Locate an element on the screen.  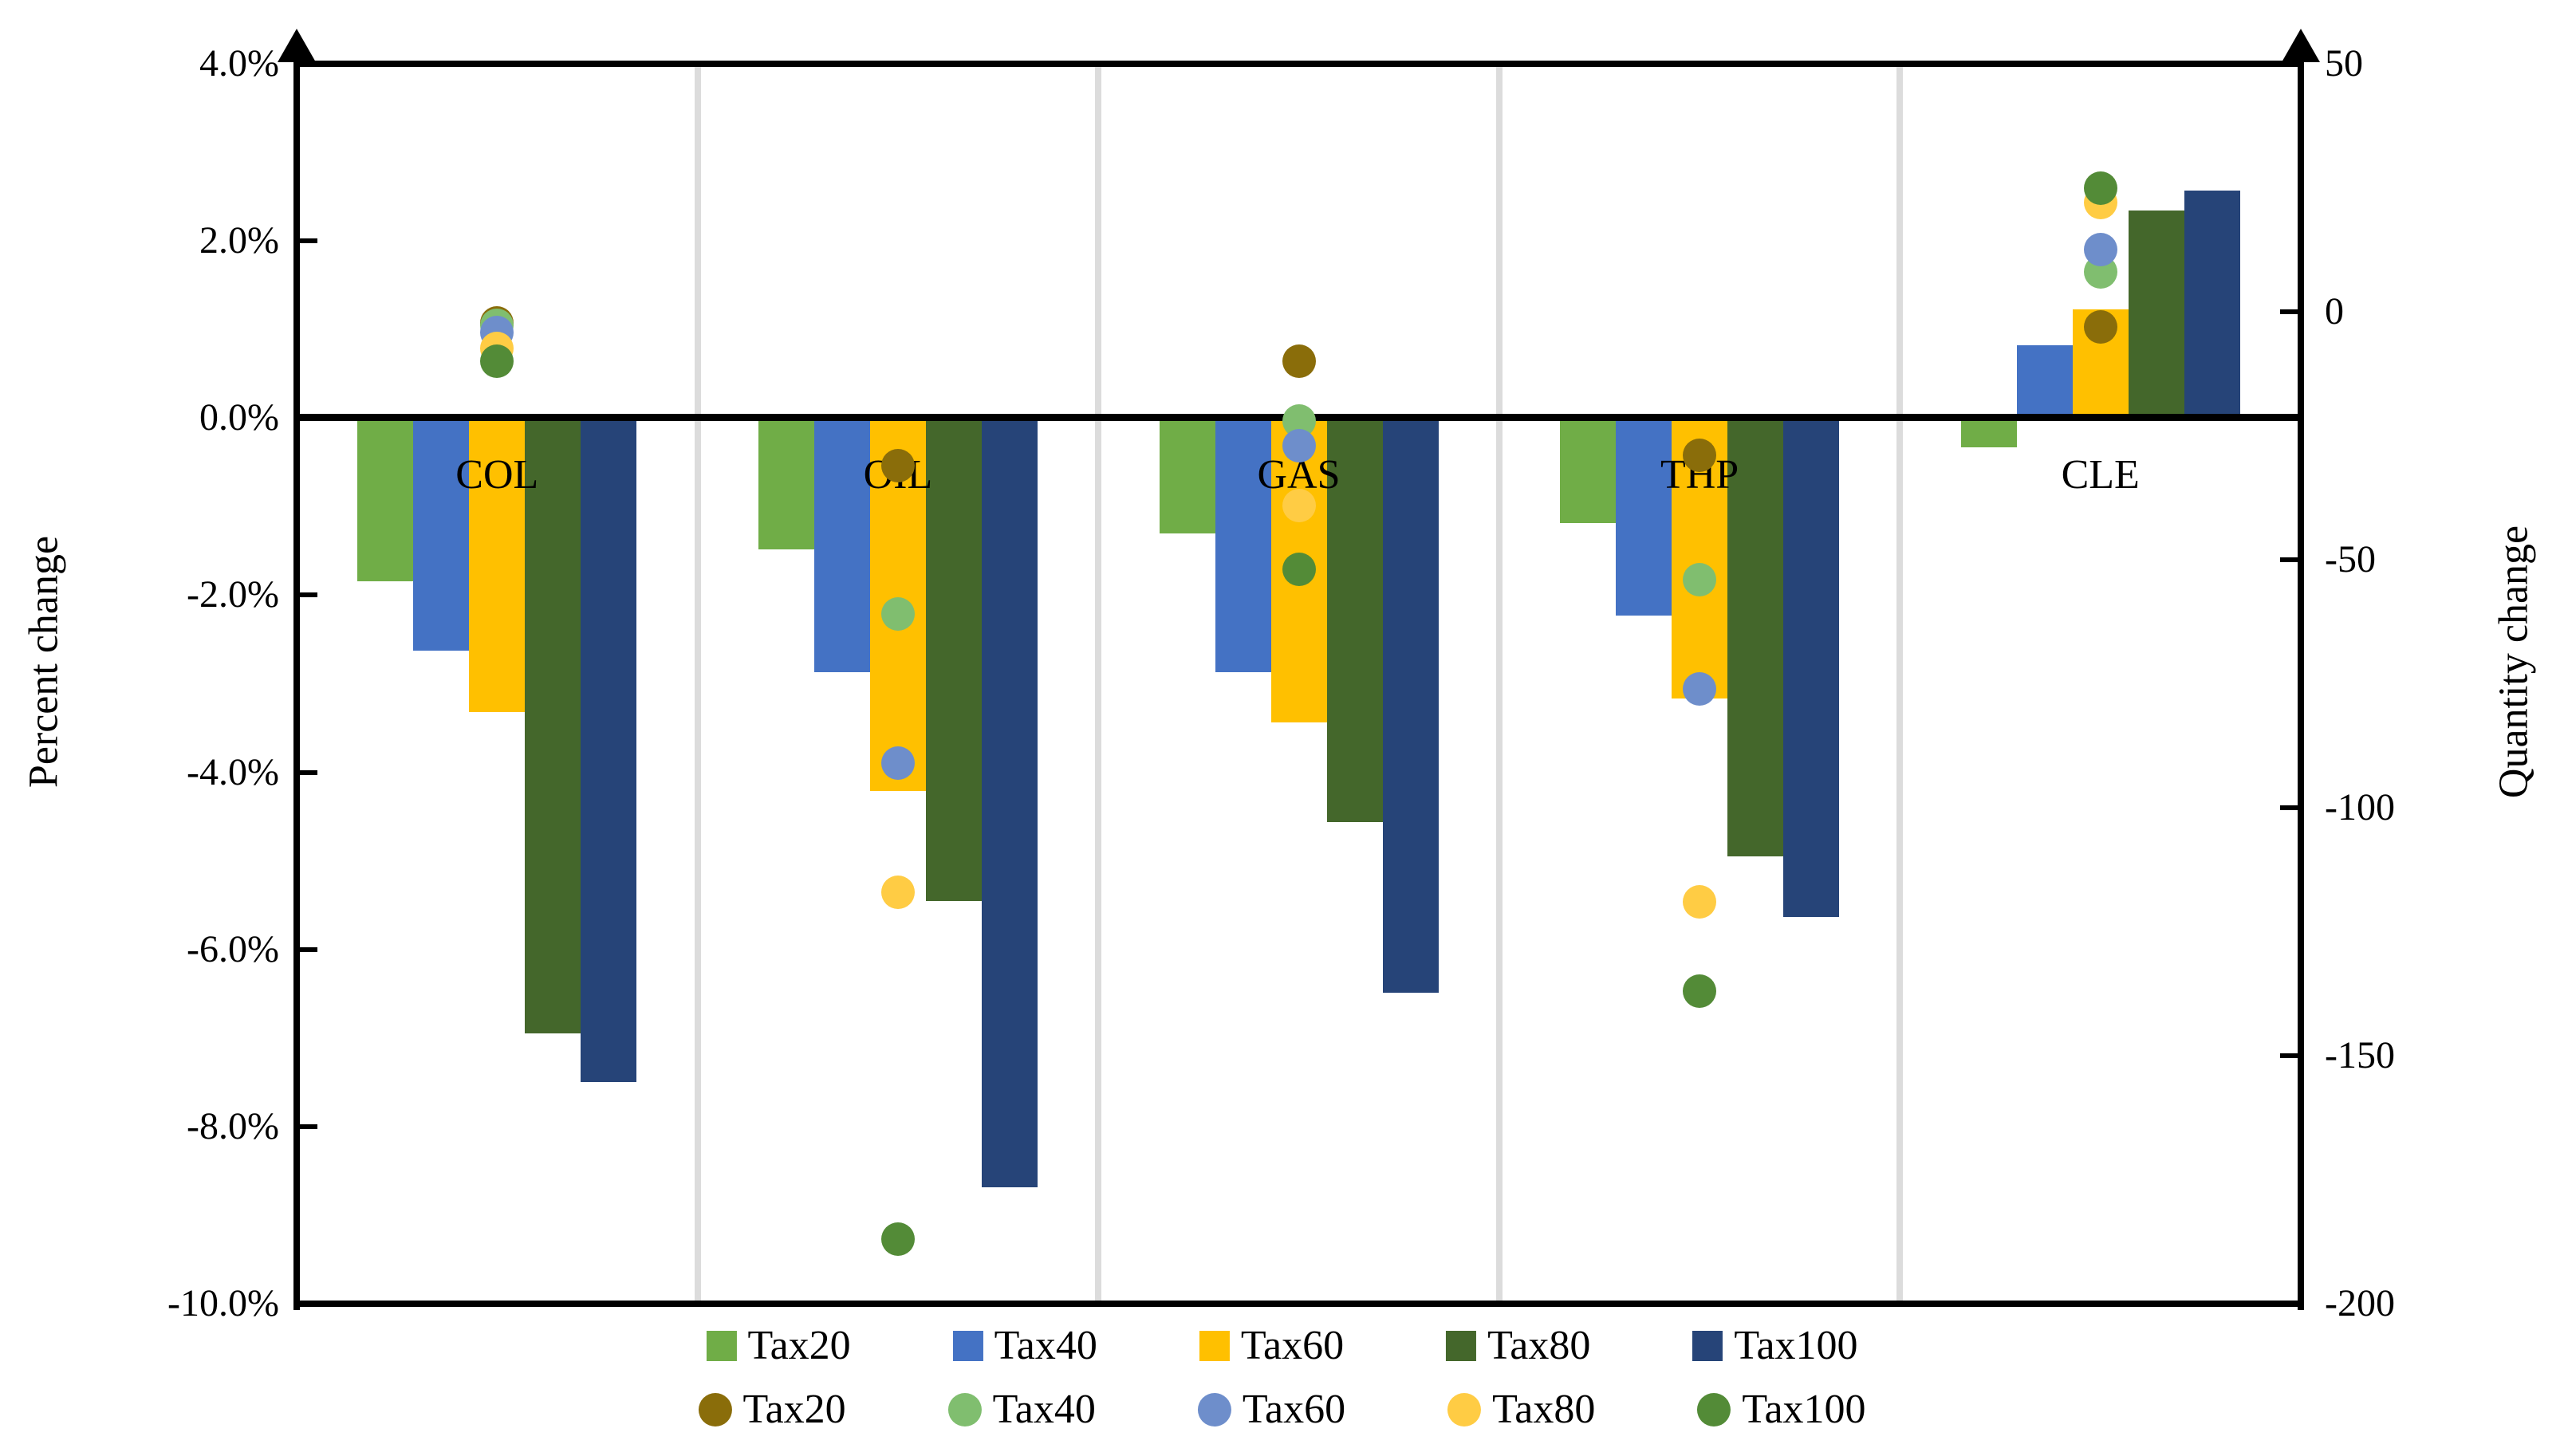
legend-item-dot-Tax40: Tax40 is located at coordinates (1021, 1409).